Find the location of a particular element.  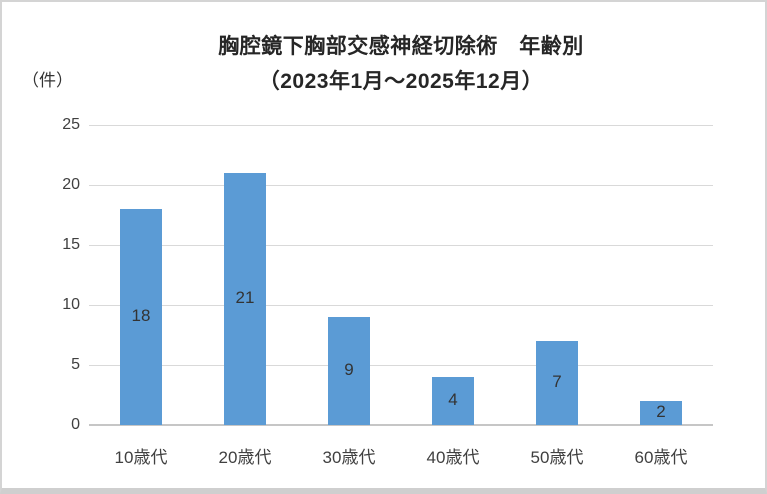

y-tick-label-0: 0 is located at coordinates (75, 424).